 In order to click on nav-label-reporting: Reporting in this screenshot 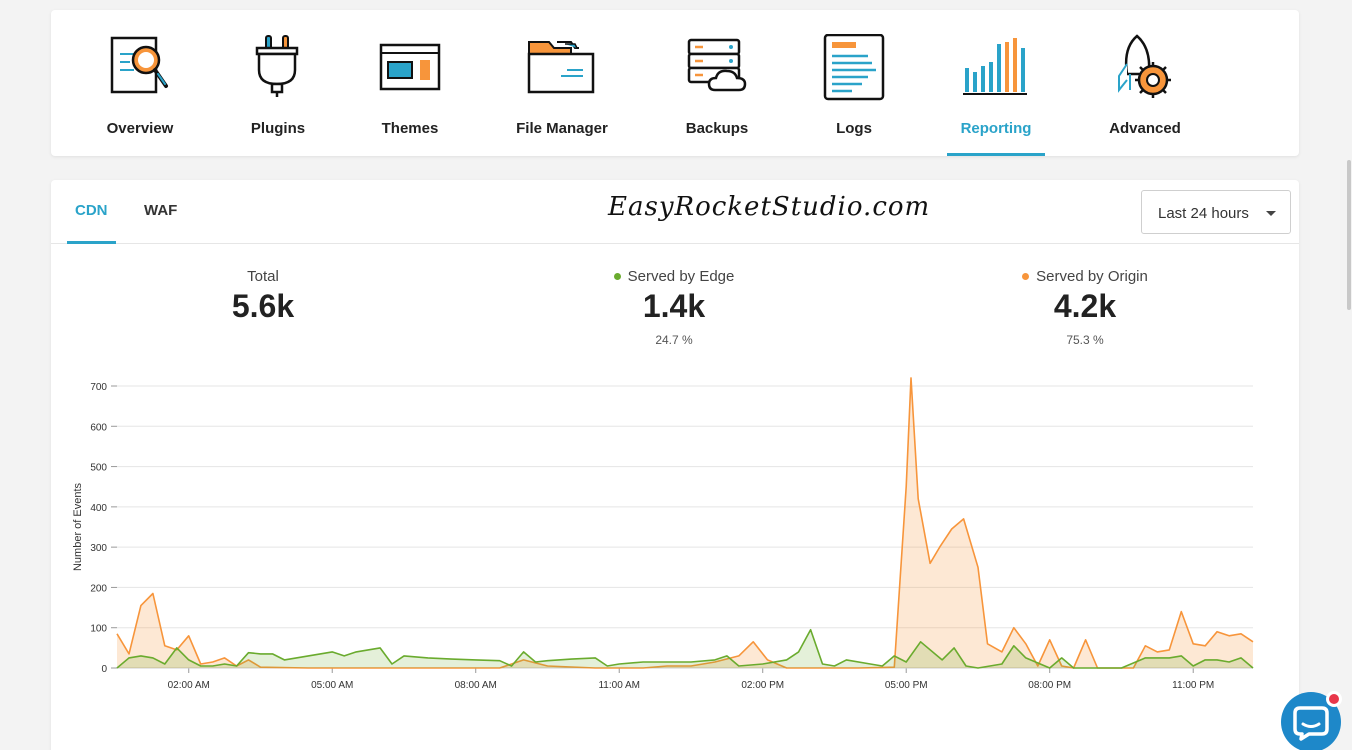, I will do `click(996, 128)`.